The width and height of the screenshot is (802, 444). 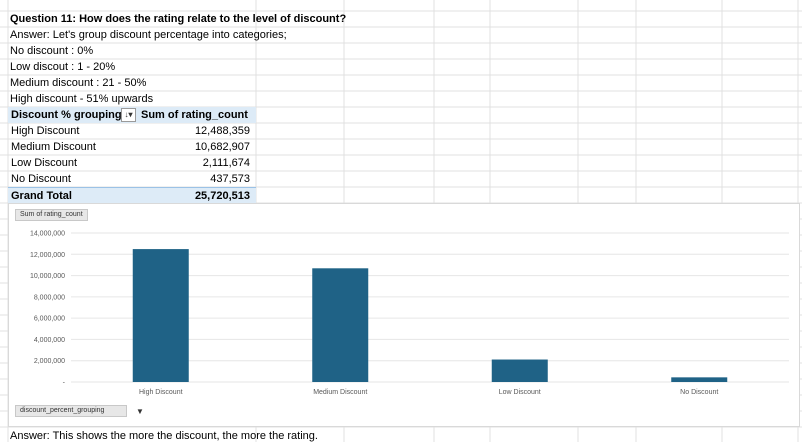 I want to click on x-tick-label: Medium Discount, so click(x=340, y=392).